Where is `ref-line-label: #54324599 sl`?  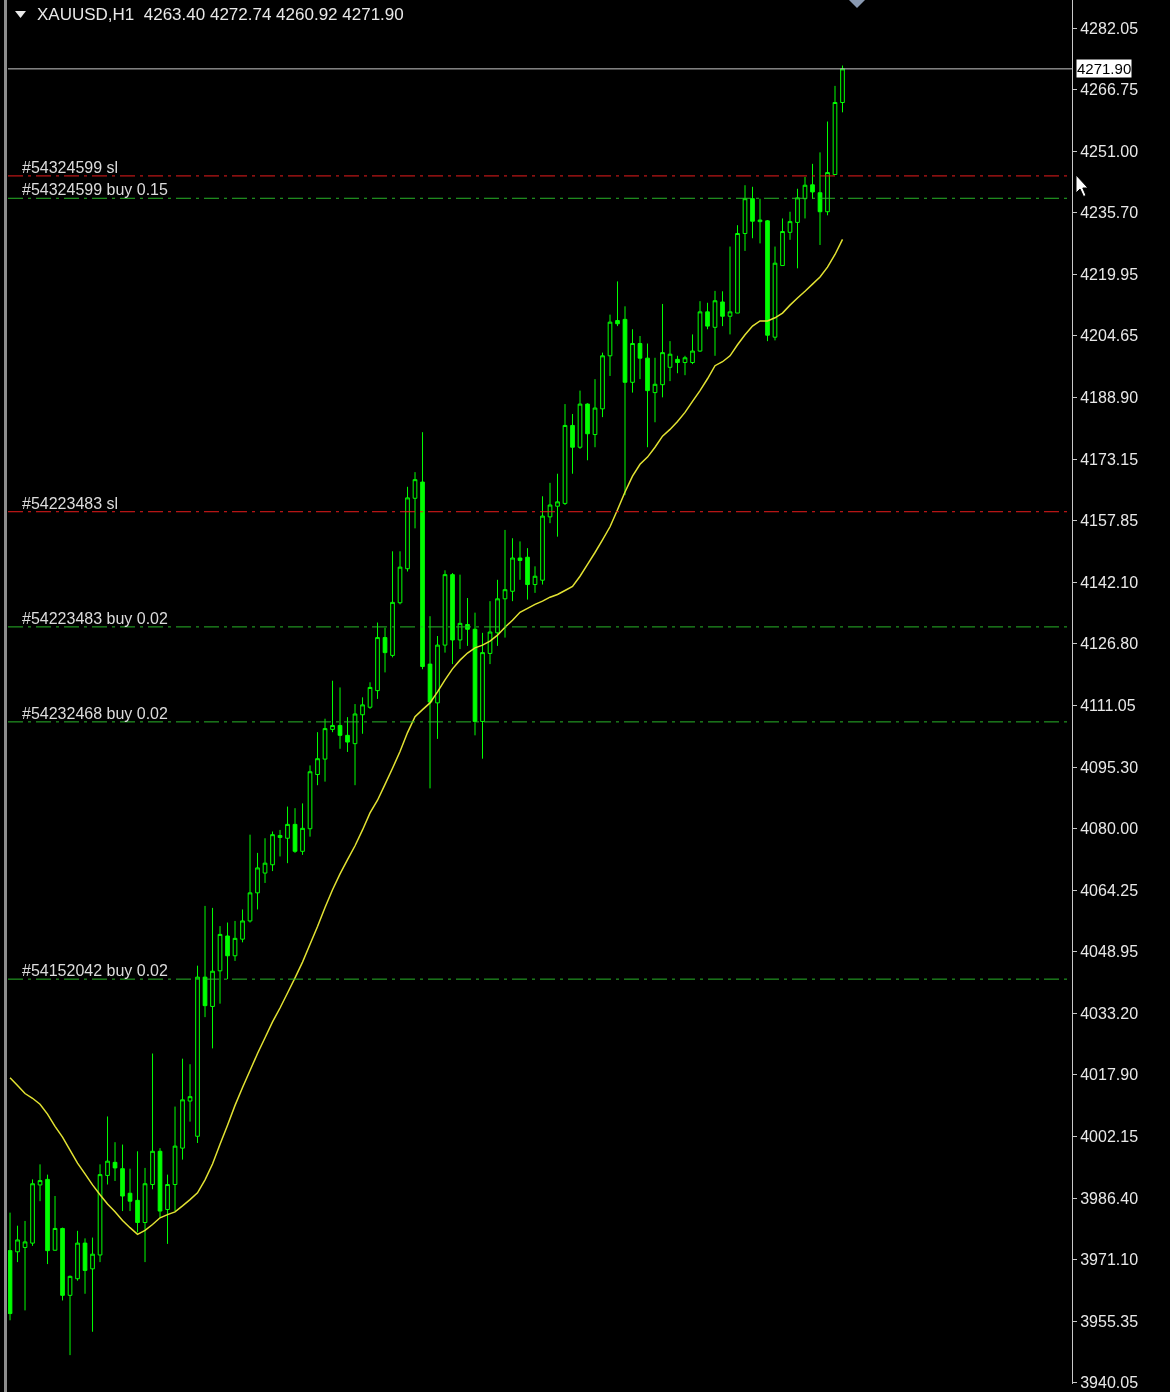 ref-line-label: #54324599 sl is located at coordinates (70, 167).